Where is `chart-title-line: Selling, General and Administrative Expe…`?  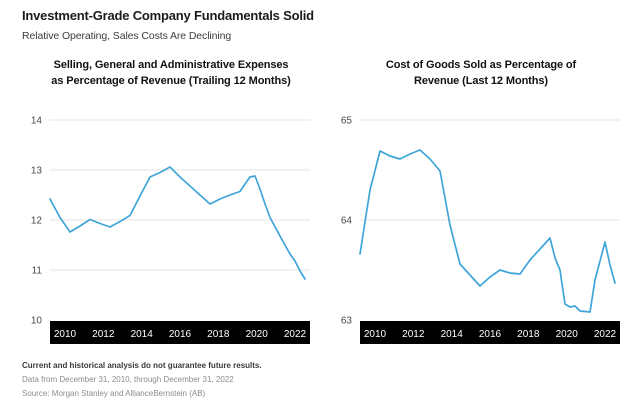 chart-title-line: Selling, General and Administrative Expe… is located at coordinates (171, 65).